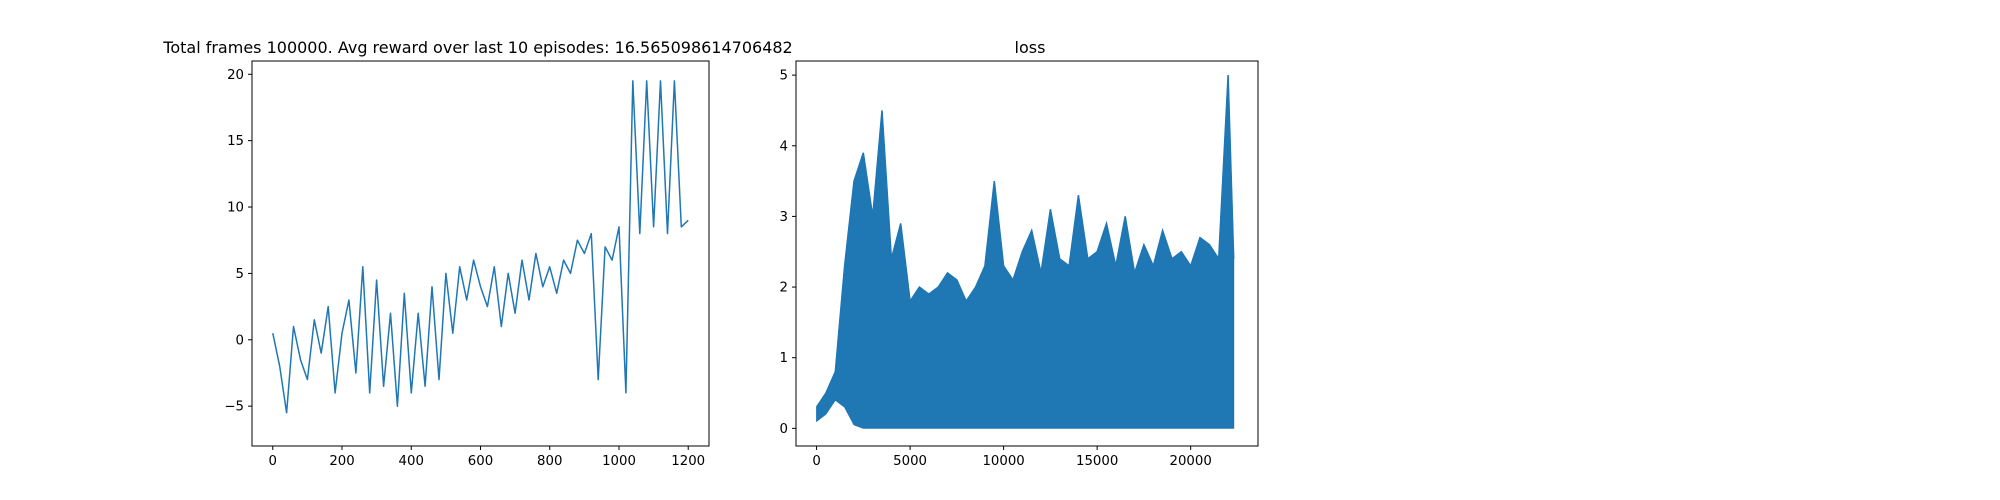 The width and height of the screenshot is (2000, 500). I want to click on reward-series, so click(480, 247).